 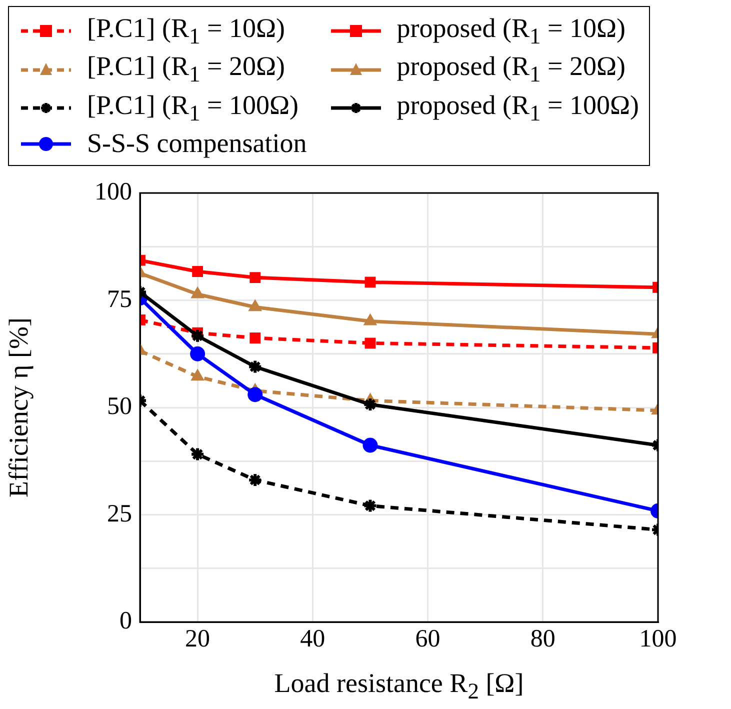 I want to click on y-tick-label: 25, so click(x=119, y=514).